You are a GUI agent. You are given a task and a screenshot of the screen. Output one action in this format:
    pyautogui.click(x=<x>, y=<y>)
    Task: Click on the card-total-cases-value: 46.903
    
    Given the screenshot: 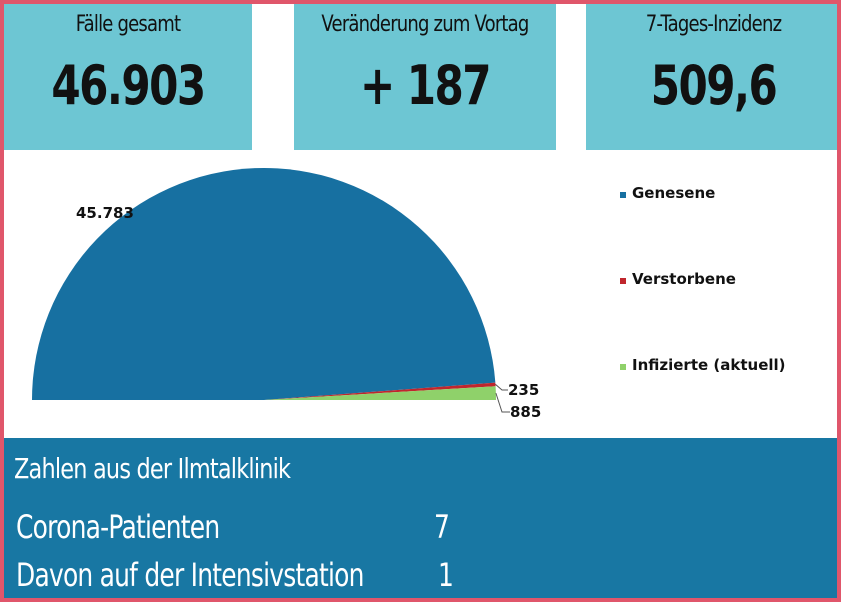 What is the action you would take?
    pyautogui.click(x=128, y=85)
    